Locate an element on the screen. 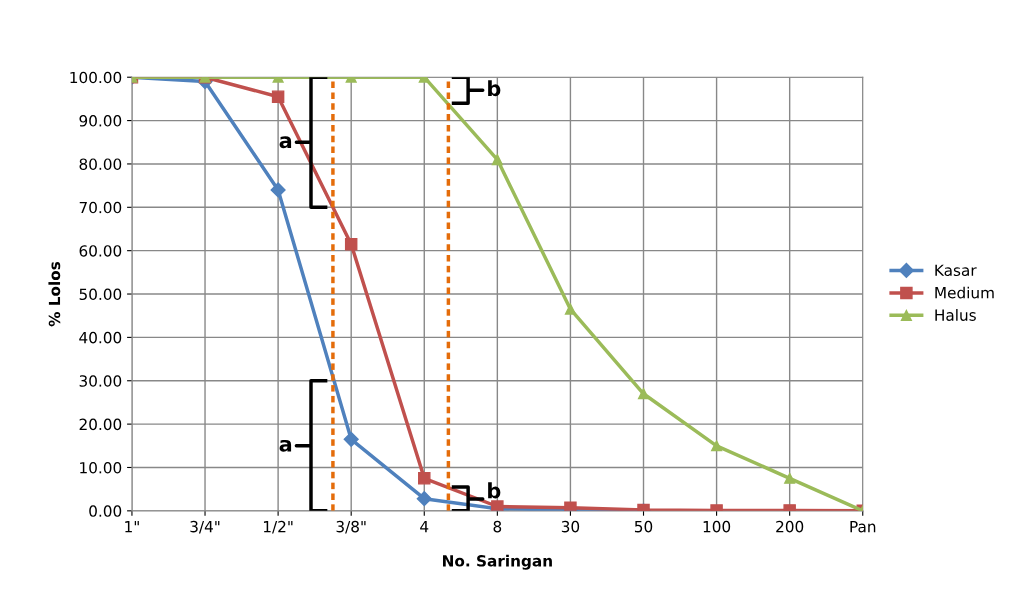 The height and width of the screenshot is (594, 1015). y-tick-label: 100.00 is located at coordinates (96, 77).